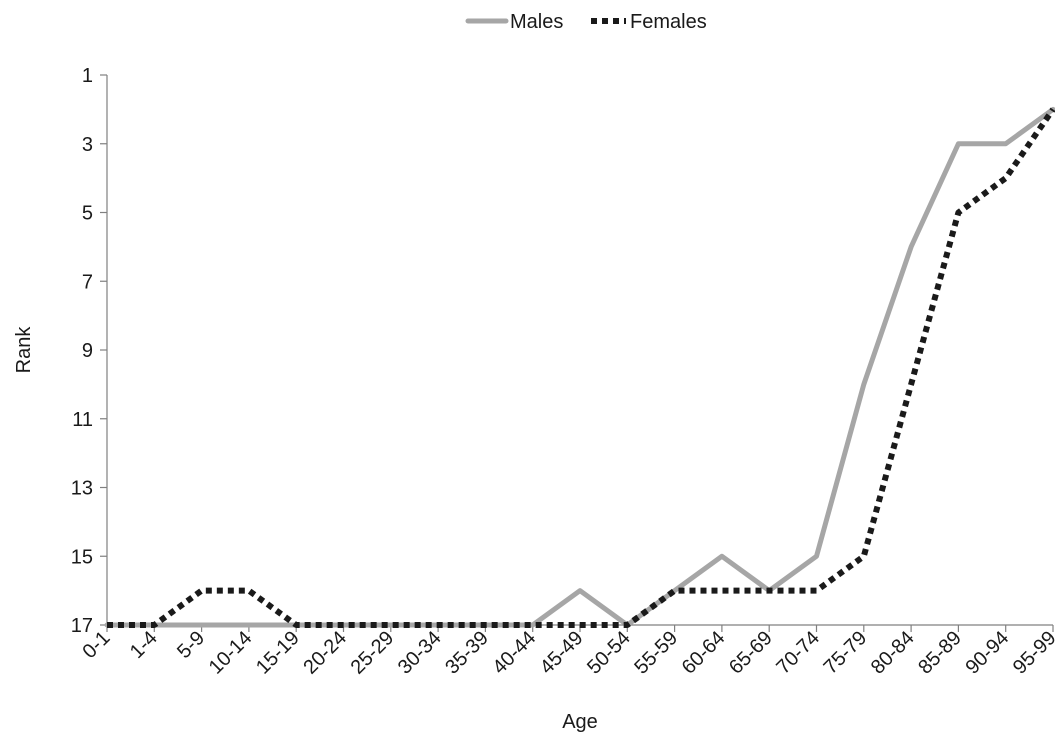 Image resolution: width=1055 pixels, height=736 pixels. Describe the element at coordinates (191, 645) in the screenshot. I see `x-tick-label: 5-9` at that location.